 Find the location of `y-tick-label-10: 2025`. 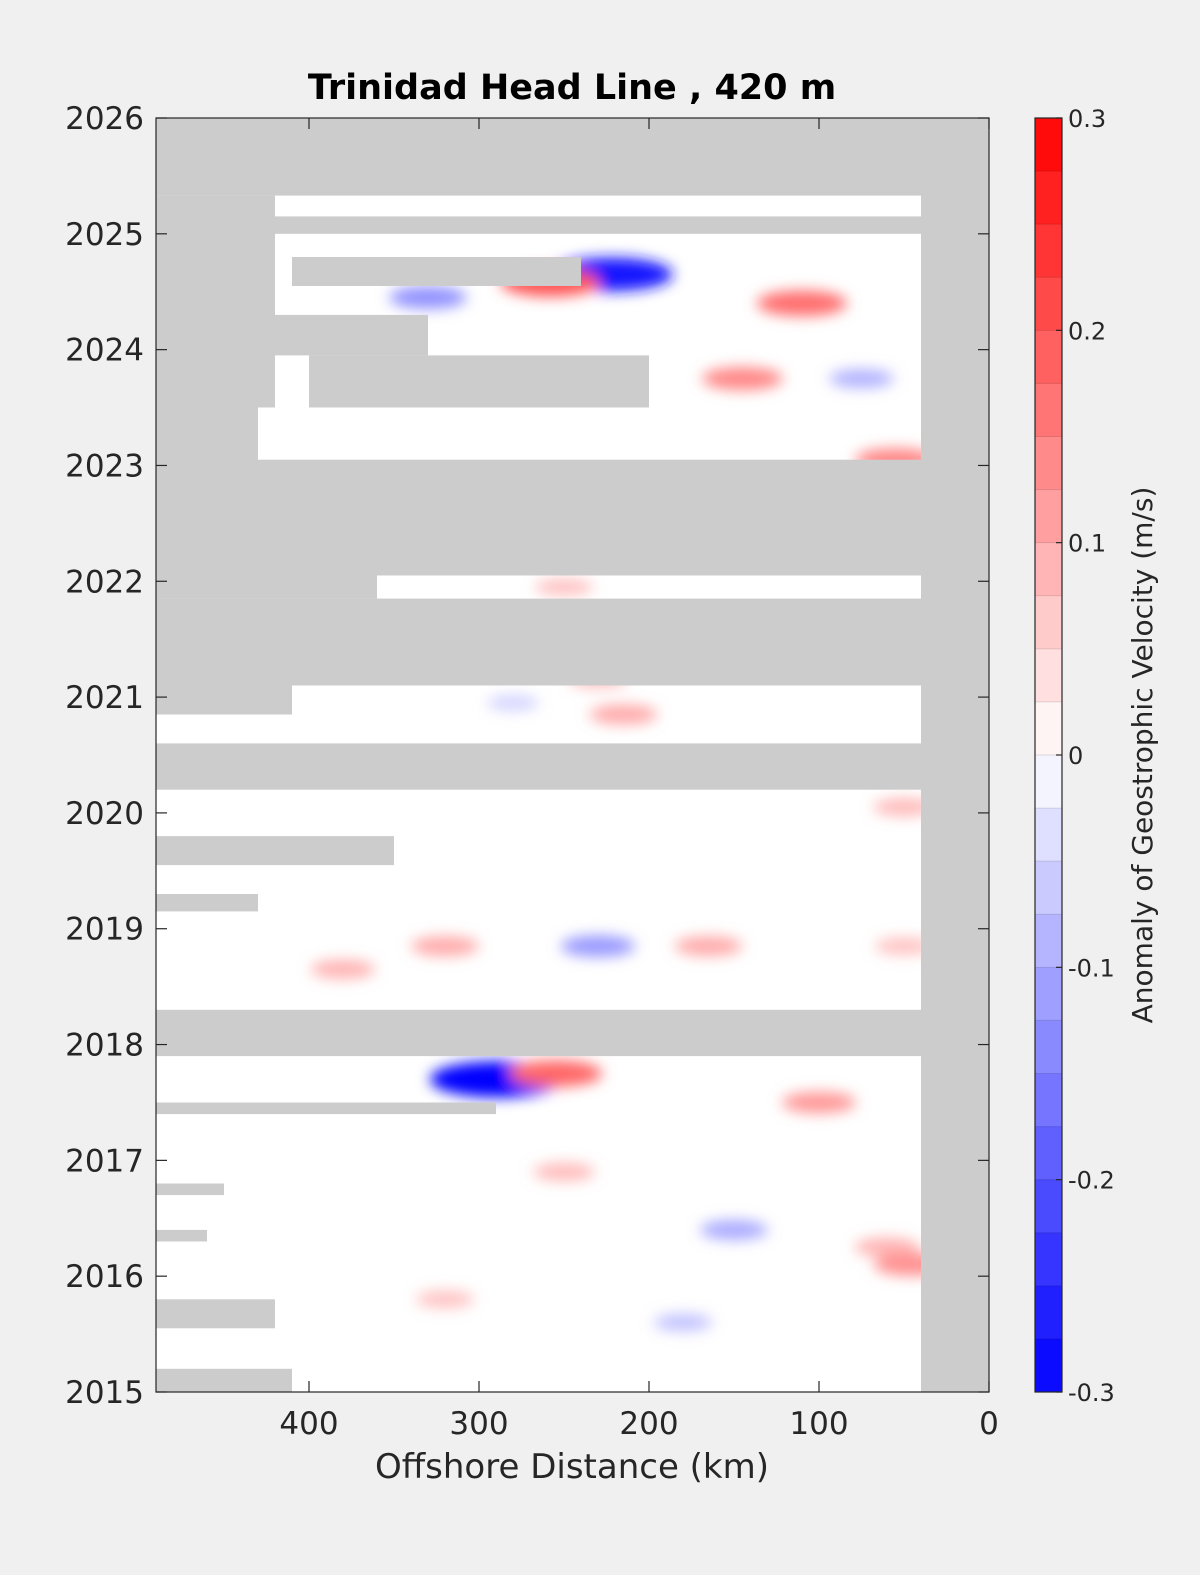

y-tick-label-10: 2025 is located at coordinates (104, 235).